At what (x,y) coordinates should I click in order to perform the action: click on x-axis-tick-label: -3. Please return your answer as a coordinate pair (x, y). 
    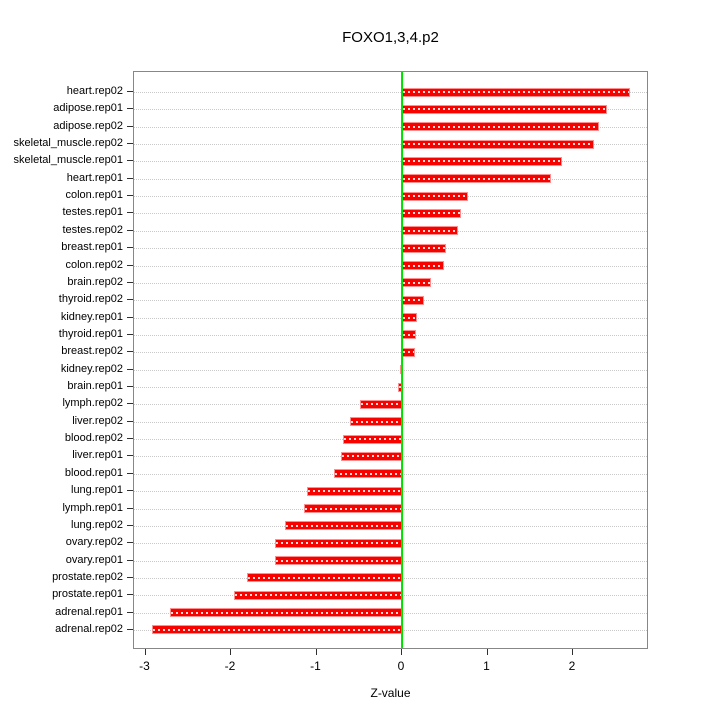
    Looking at the image, I should click on (144, 666).